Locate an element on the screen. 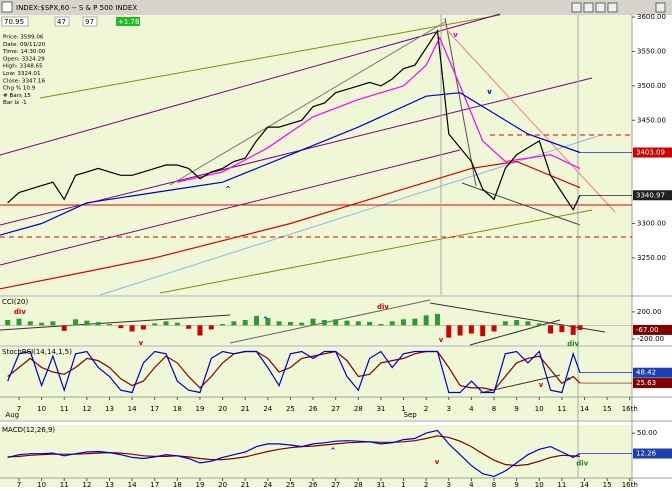 The width and height of the screenshot is (672, 491). info-line: Price: 3599.06 is located at coordinates (23, 38).